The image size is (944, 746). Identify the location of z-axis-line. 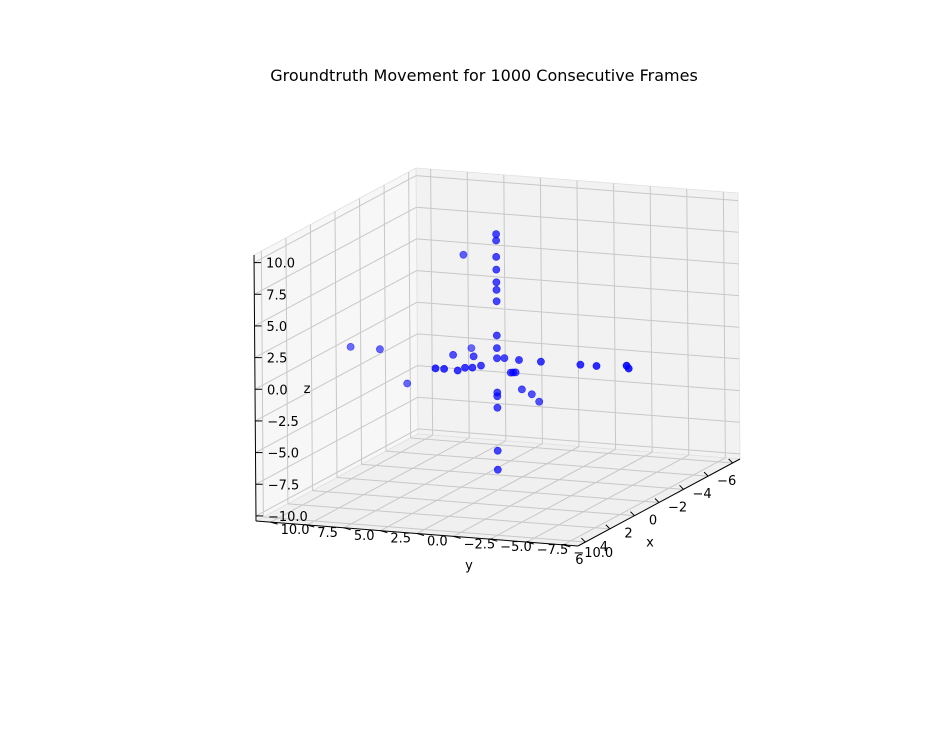
(255, 388).